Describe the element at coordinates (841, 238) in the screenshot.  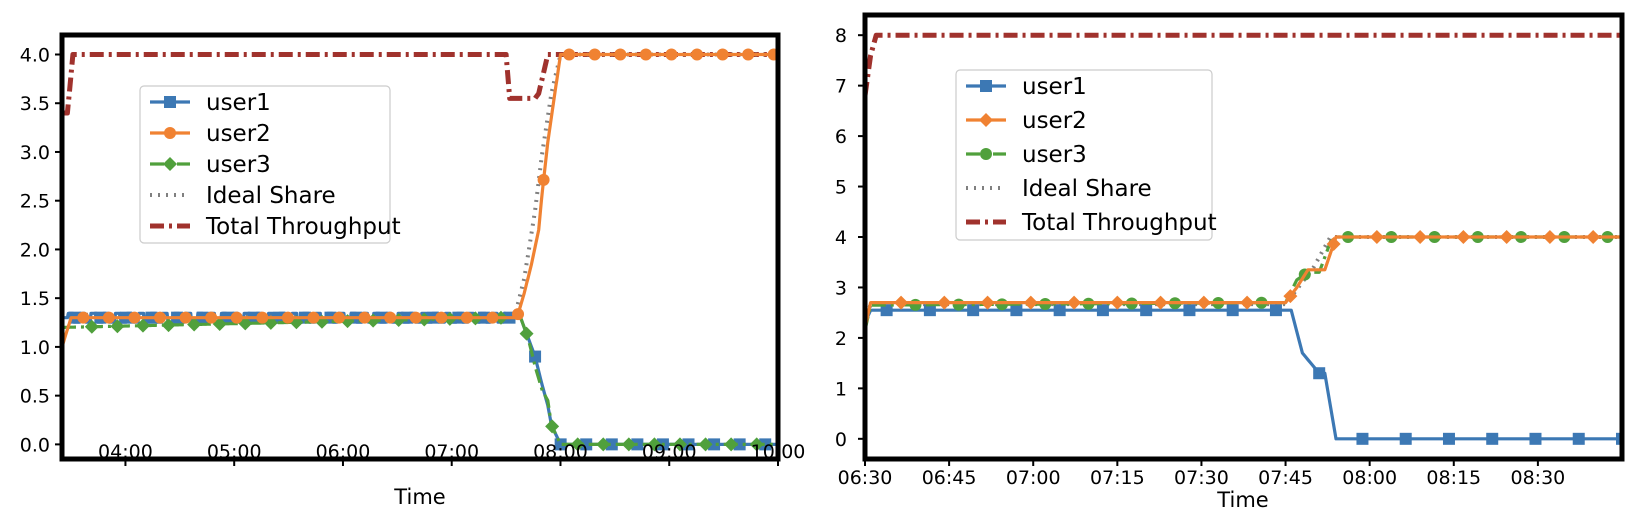
I see `y-tick-label: 4` at that location.